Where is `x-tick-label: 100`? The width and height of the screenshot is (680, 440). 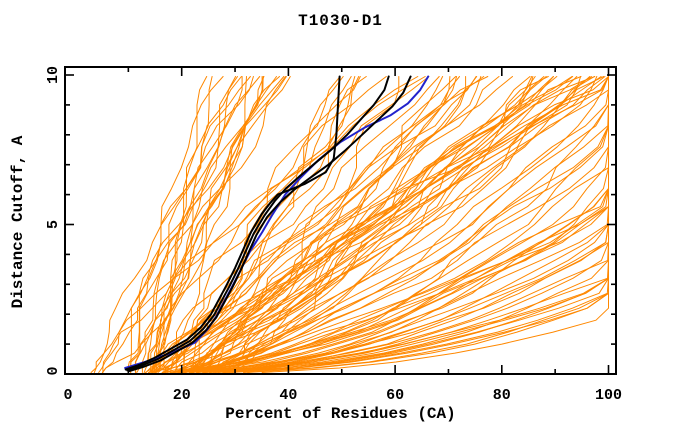 x-tick-label: 100 is located at coordinates (608, 395).